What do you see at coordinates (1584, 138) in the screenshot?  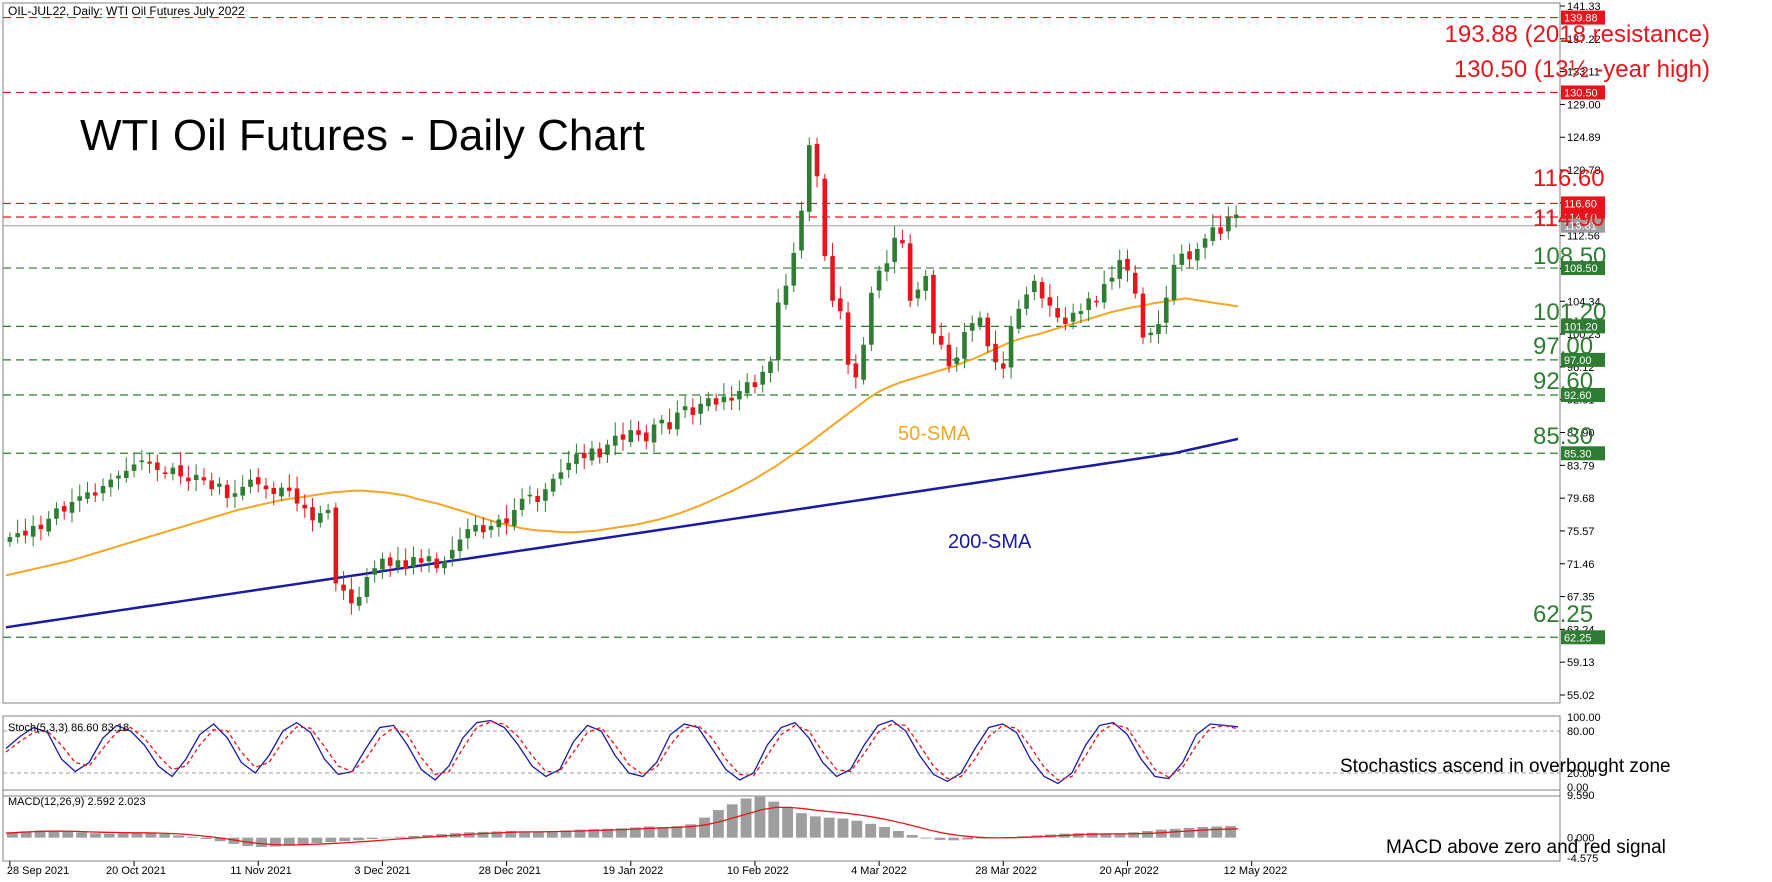 I see `y-tick-label: 124.89` at bounding box center [1584, 138].